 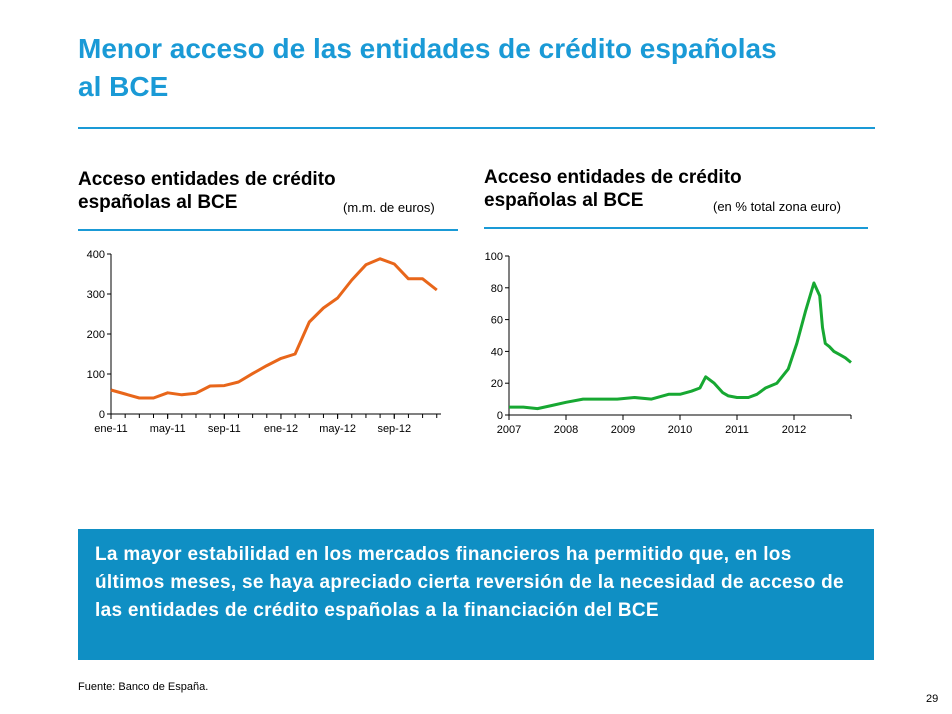 I want to click on panel-right-divider, so click(x=676, y=228).